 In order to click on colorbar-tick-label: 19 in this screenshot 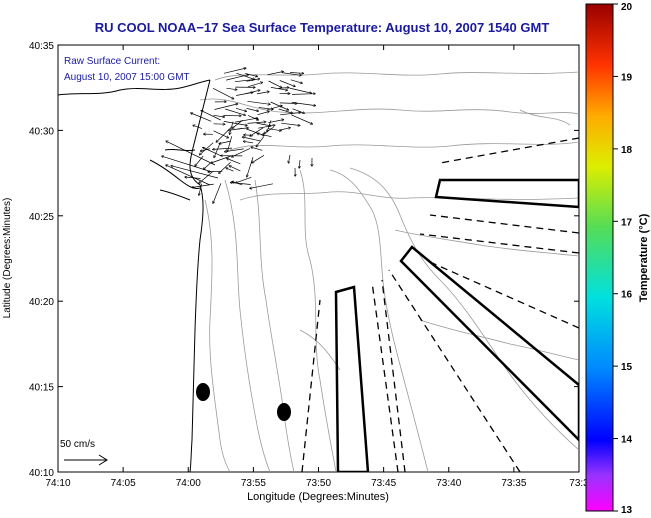, I will do `click(627, 77)`.